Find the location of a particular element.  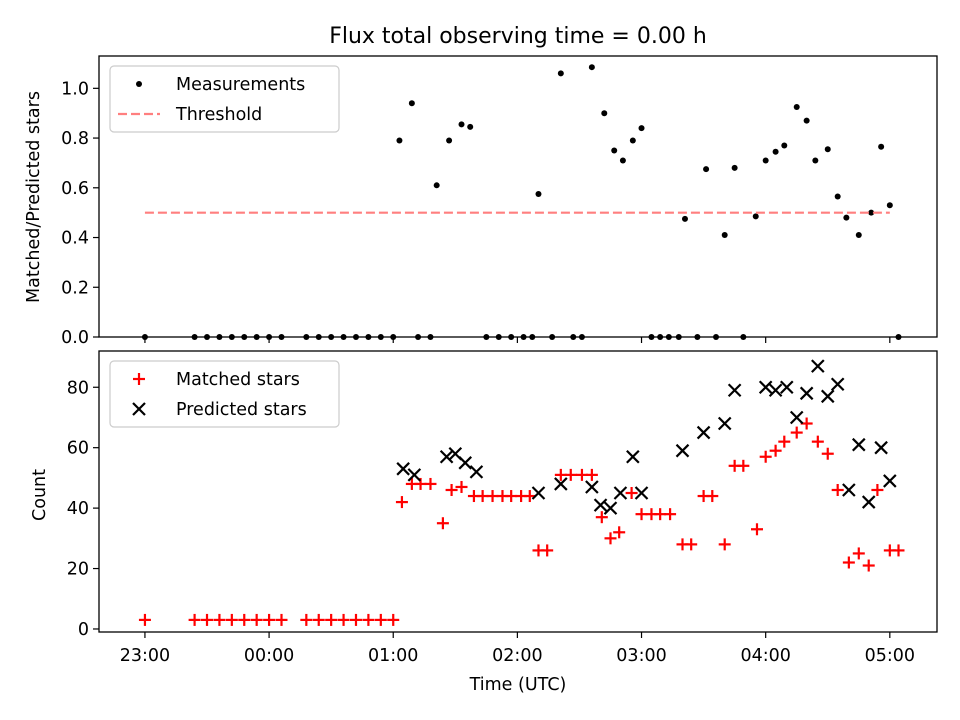

legend-label: Matched stars is located at coordinates (238, 380).